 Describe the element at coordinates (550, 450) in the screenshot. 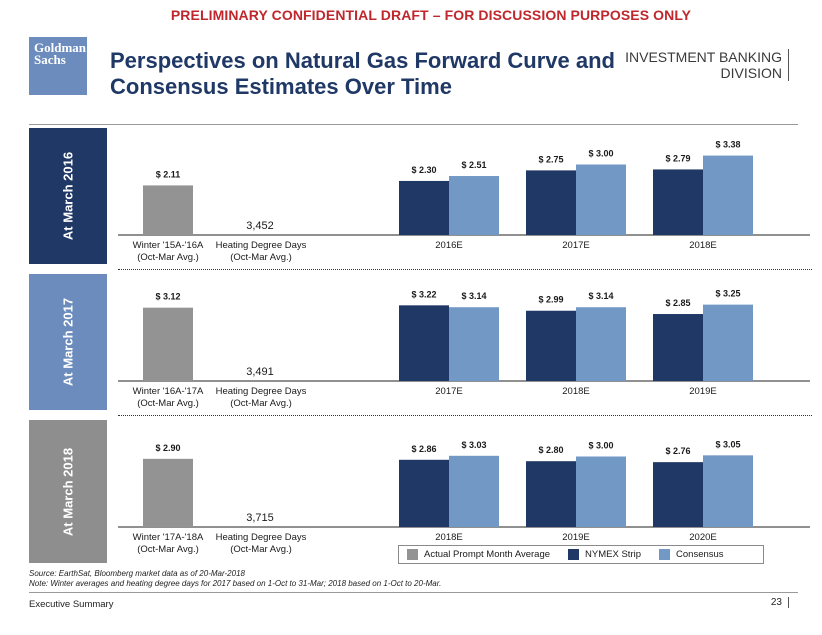

I see `panel-3-label-nymex-2019E: $ 2.80` at that location.